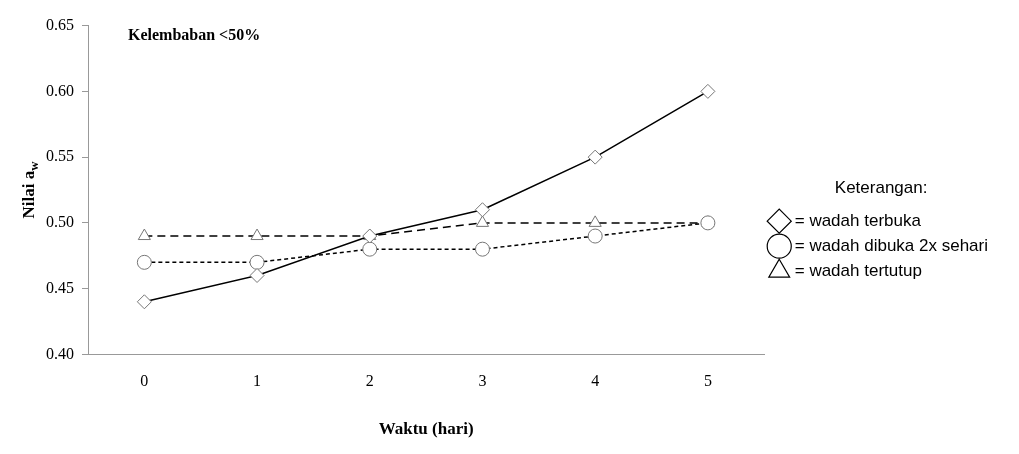 This screenshot has height=454, width=1019. Describe the element at coordinates (194, 34) in the screenshot. I see `chart-title: Kelembaban <50%` at that location.